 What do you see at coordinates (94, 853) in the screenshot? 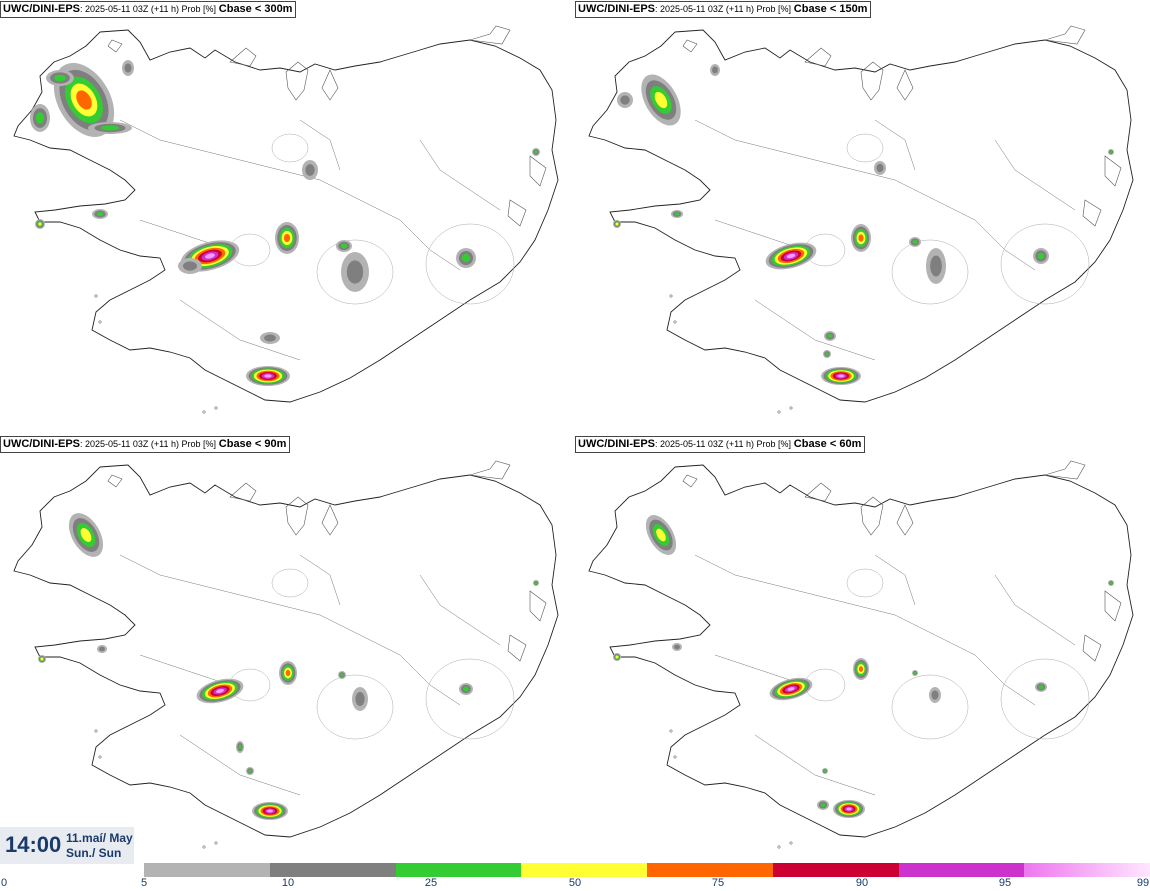
I see `valid-weekday: Sun./ Sun` at bounding box center [94, 853].